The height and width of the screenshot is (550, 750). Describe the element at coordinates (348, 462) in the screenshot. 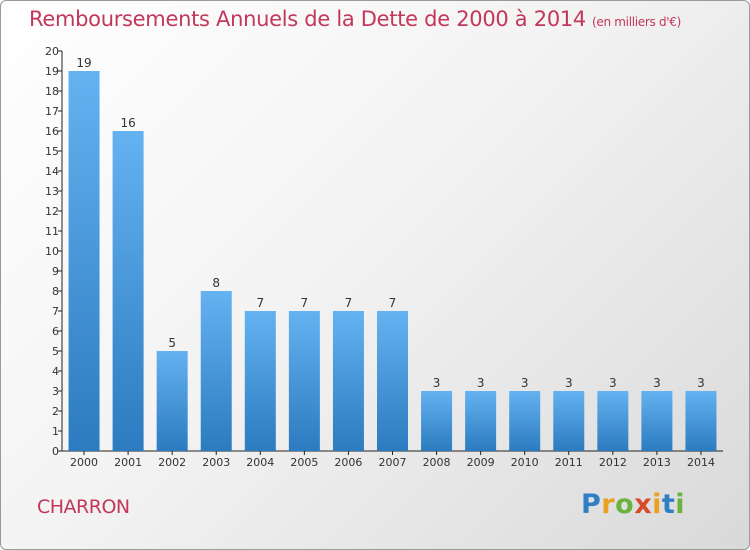

I see `x-tick-label: 2006` at that location.